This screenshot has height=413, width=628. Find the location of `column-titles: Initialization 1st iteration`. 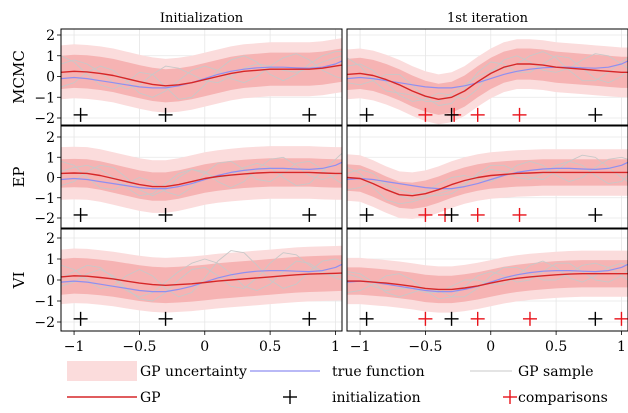

column-titles: Initialization 1st iteration is located at coordinates (344, 18).